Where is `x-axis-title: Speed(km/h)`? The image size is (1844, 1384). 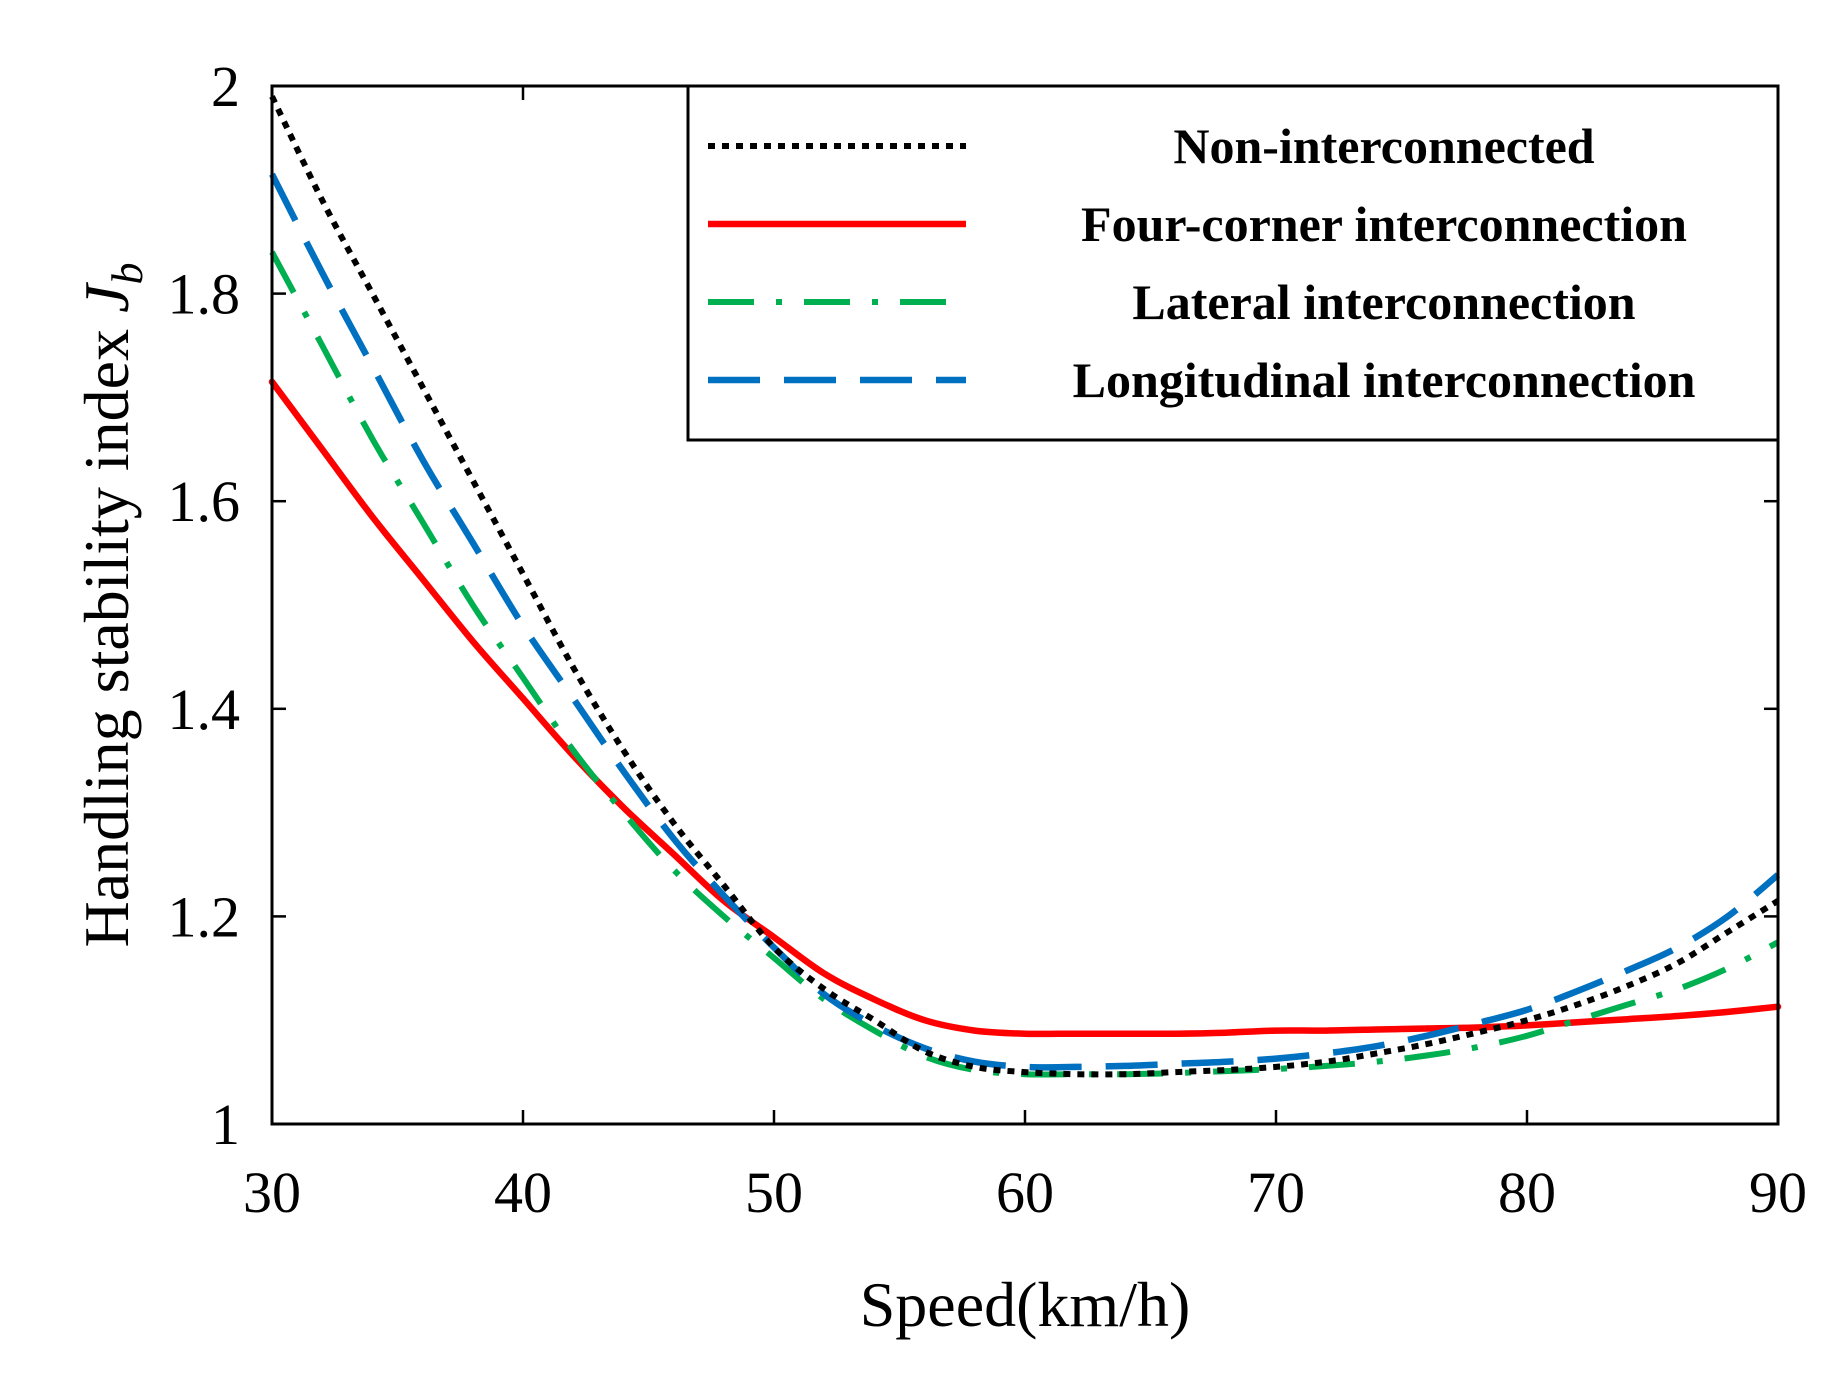 x-axis-title: Speed(km/h) is located at coordinates (1025, 1304).